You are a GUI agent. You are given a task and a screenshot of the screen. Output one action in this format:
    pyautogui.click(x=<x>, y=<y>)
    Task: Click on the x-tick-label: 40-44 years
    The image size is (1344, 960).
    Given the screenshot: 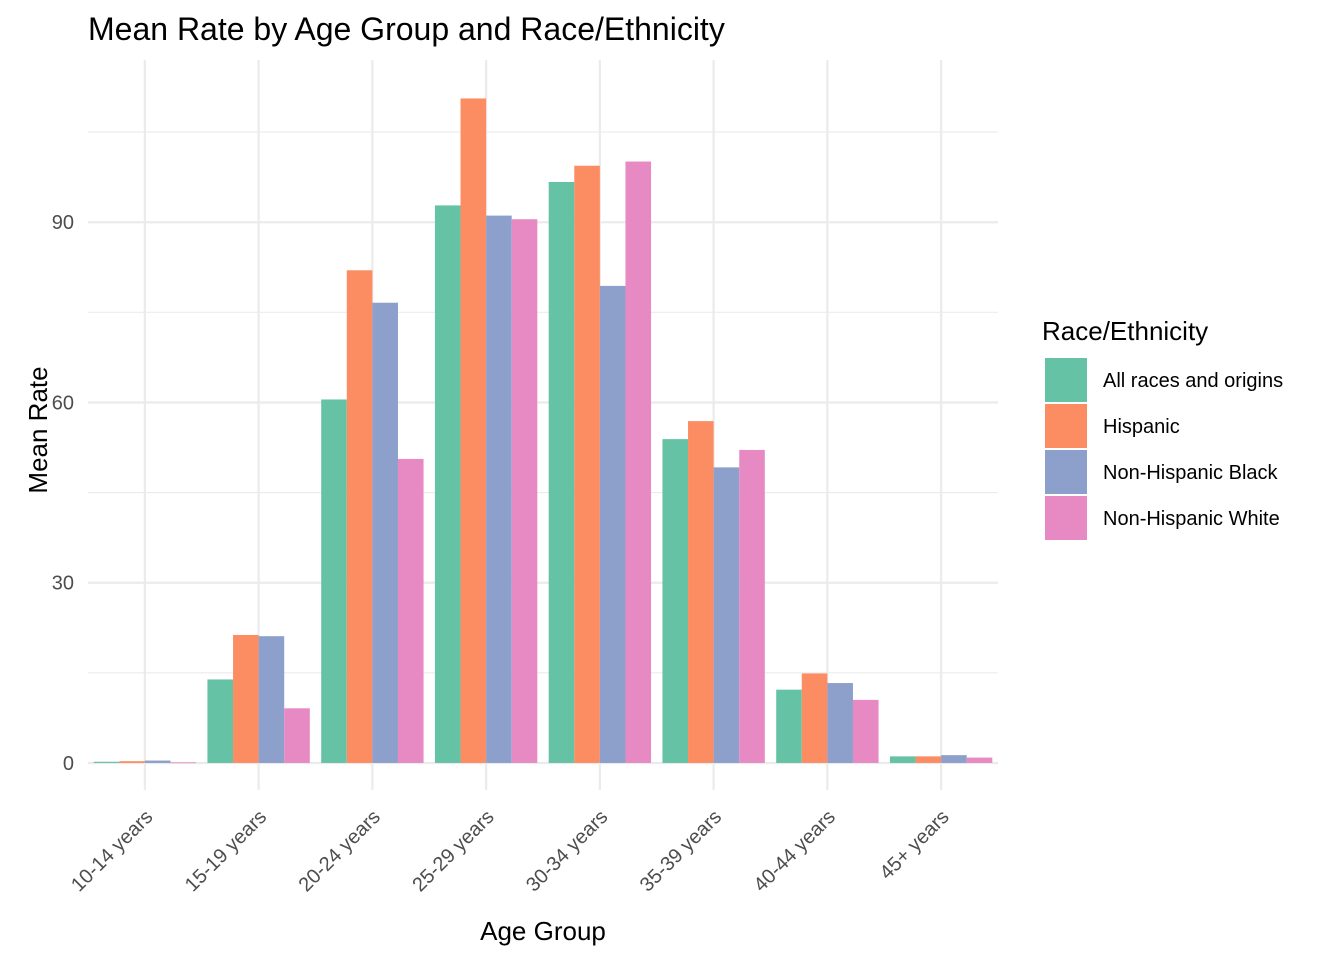 What is the action you would take?
    pyautogui.click(x=795, y=851)
    